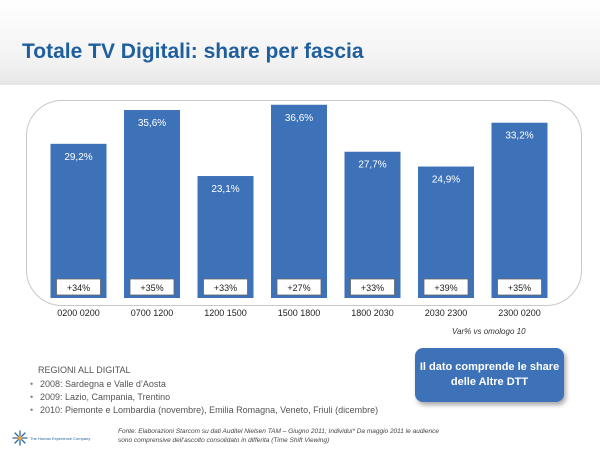  I want to click on bar-value-label: 27,7%, so click(372, 165).